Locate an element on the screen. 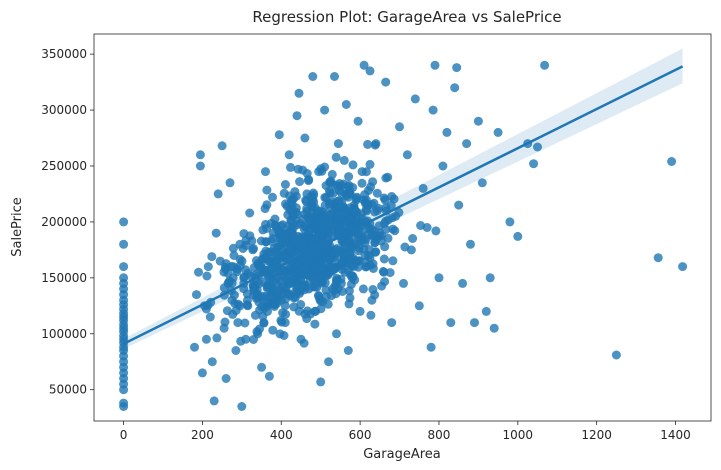  x-tick-label: 400 is located at coordinates (281, 435).